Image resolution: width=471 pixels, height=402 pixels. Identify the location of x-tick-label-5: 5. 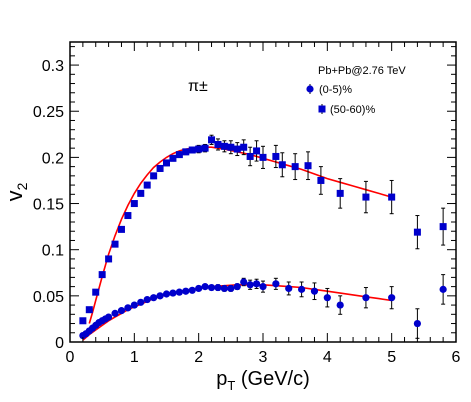
(391, 357).